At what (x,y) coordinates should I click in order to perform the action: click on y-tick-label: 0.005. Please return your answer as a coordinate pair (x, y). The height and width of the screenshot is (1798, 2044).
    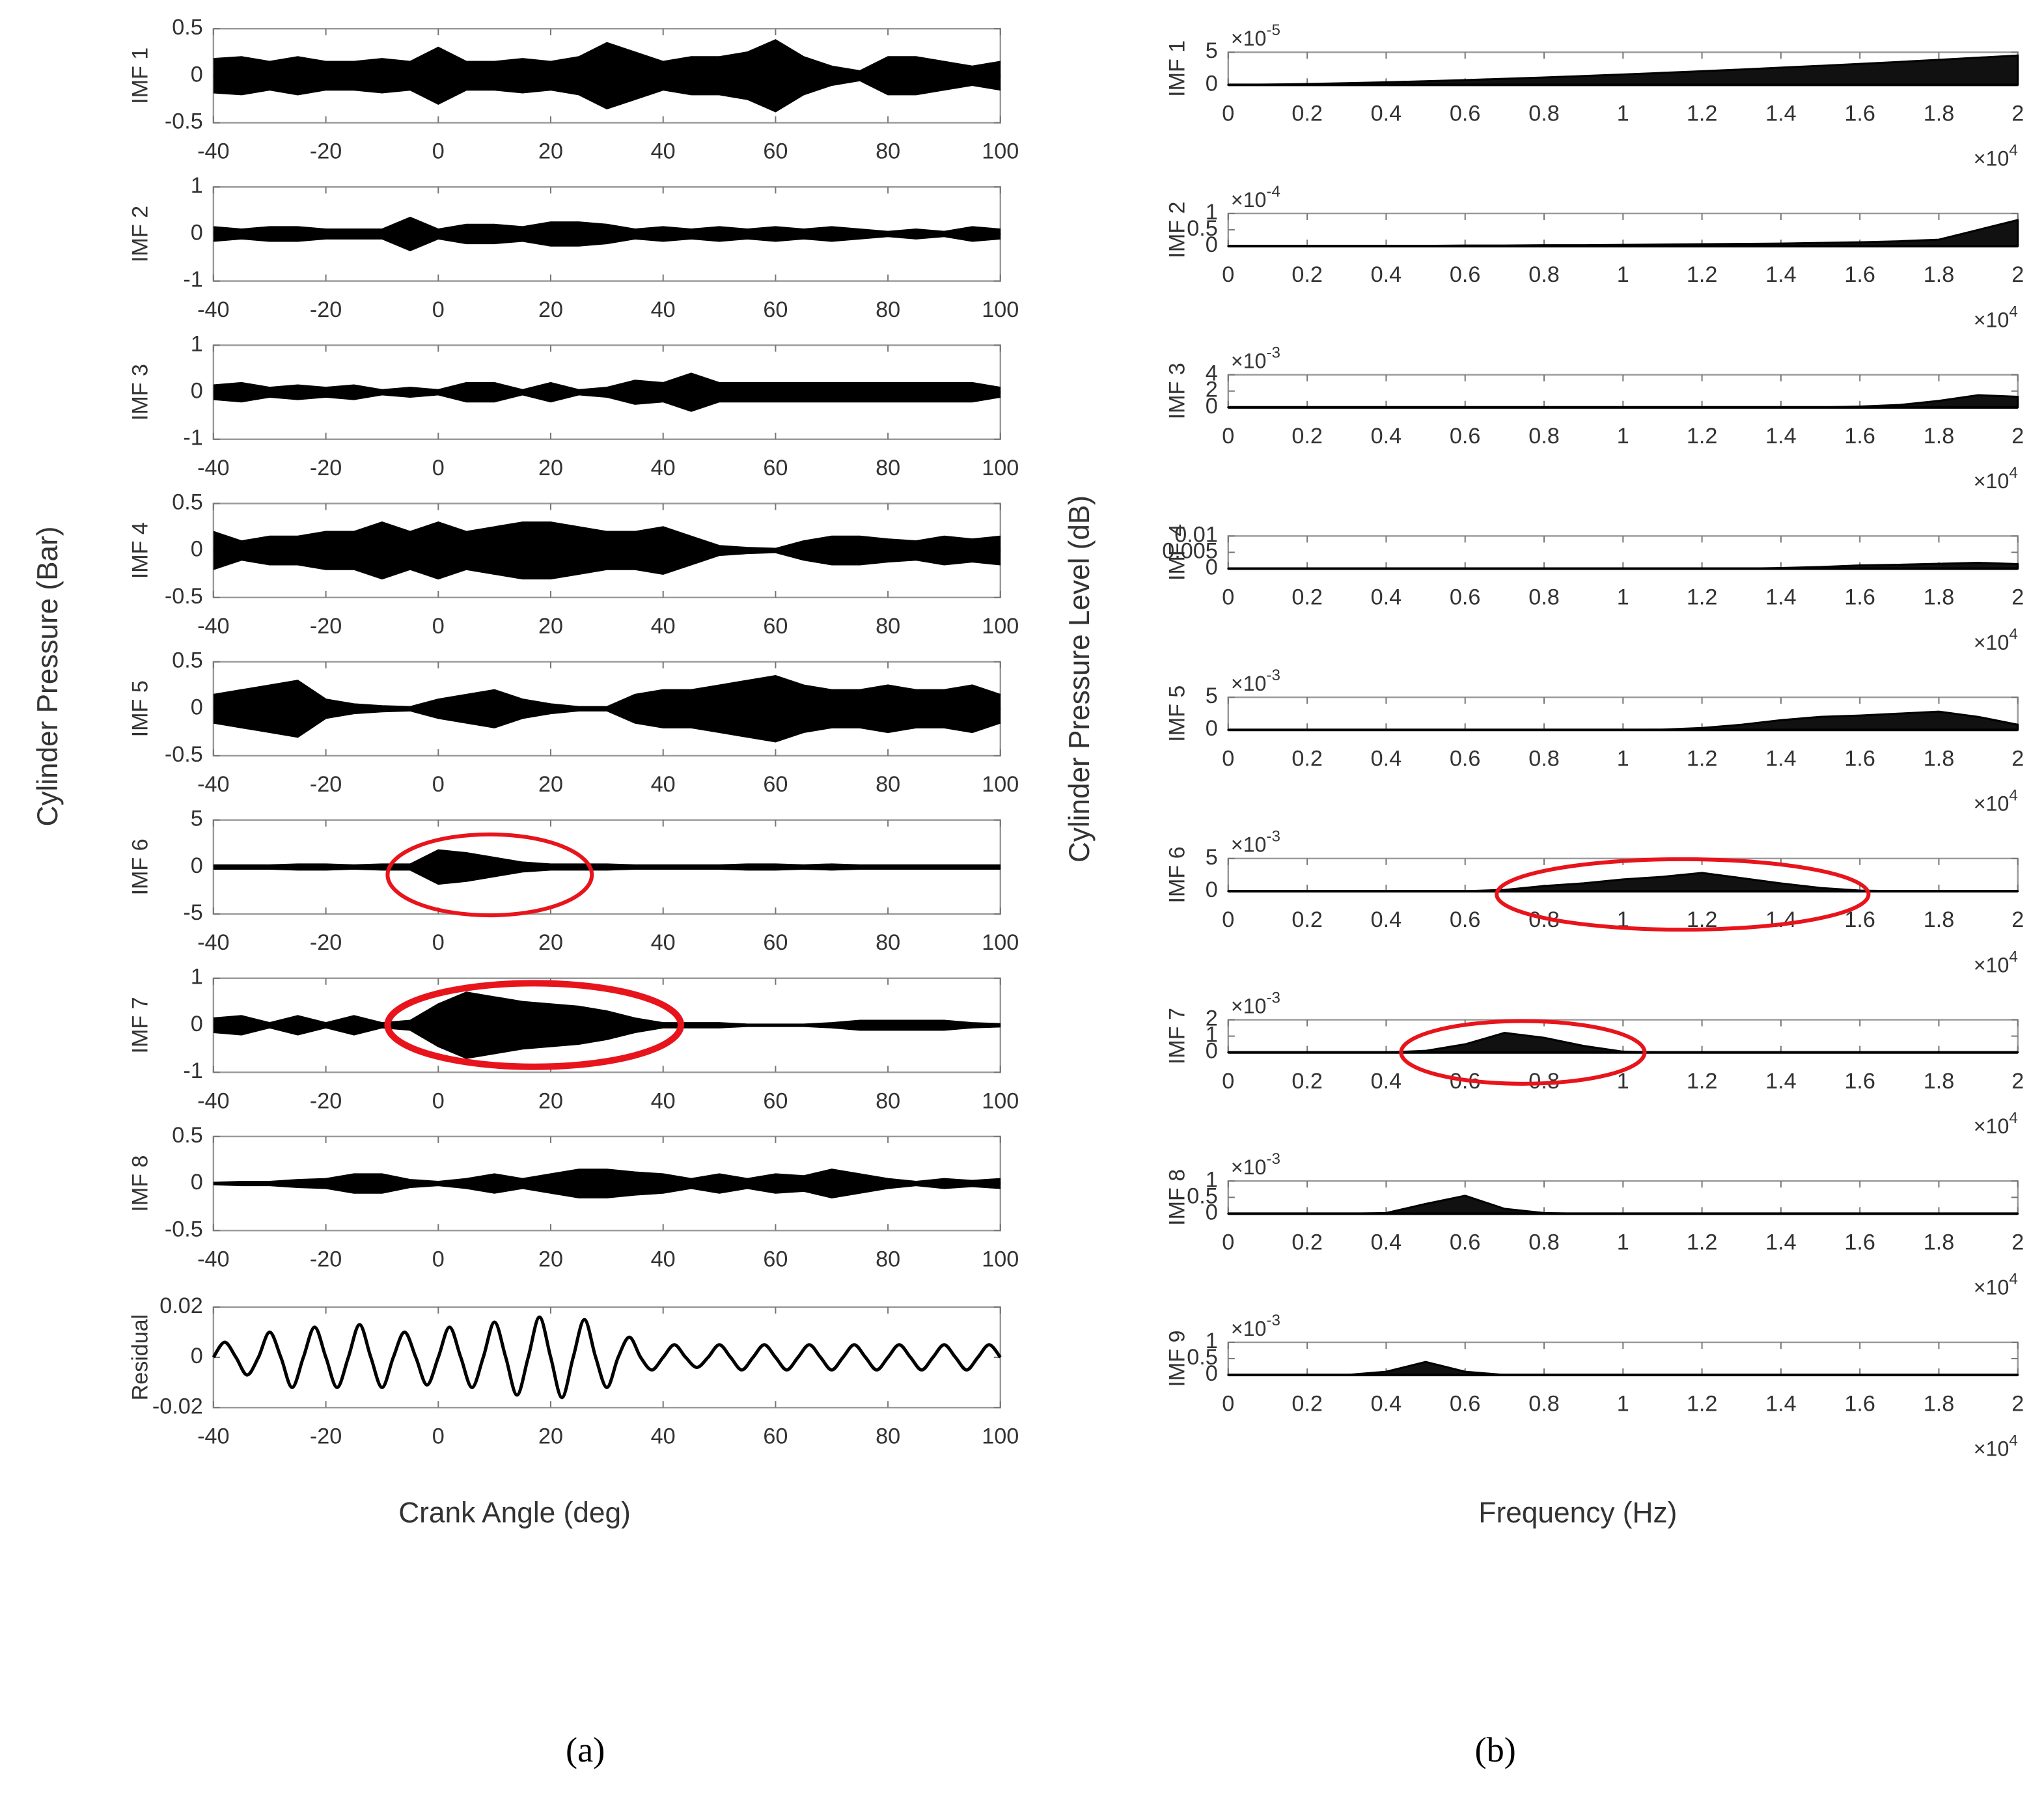
    Looking at the image, I should click on (1190, 551).